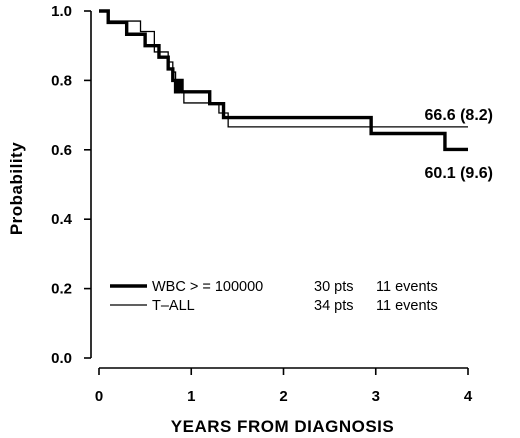  What do you see at coordinates (334, 306) in the screenshot?
I see `legend-pts-t-all: 34 pts` at bounding box center [334, 306].